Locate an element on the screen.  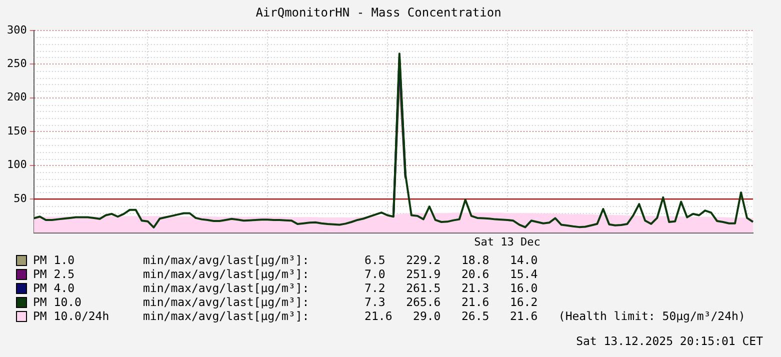
text: min/max/avg/last[µg/m³]: 21.6 29.0 26.5 21.6 (Health limit: 50µg/m³/24h) is located at coordinates (444, 316).